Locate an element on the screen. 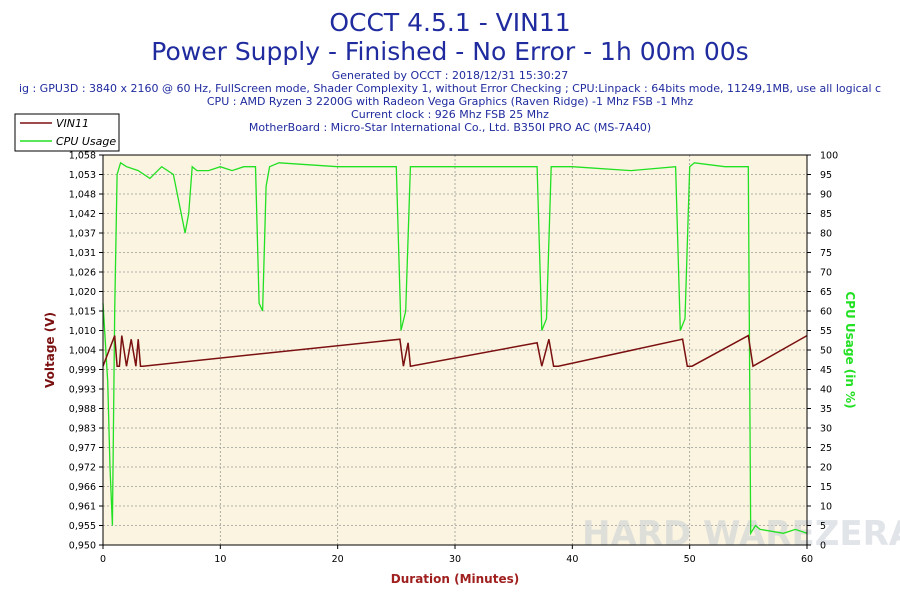 The image size is (900, 600). legend-box is located at coordinates (67, 132).